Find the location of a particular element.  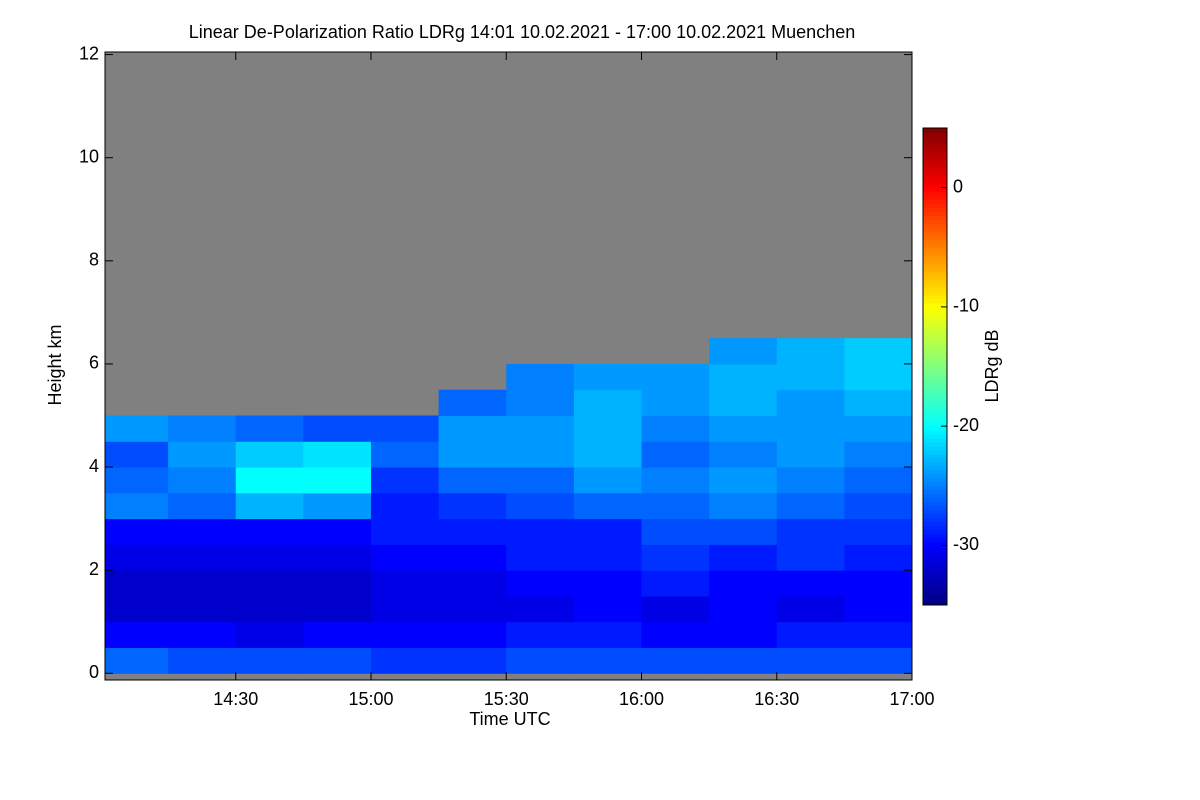

colorbar-tick-label: -10 is located at coordinates (966, 306).